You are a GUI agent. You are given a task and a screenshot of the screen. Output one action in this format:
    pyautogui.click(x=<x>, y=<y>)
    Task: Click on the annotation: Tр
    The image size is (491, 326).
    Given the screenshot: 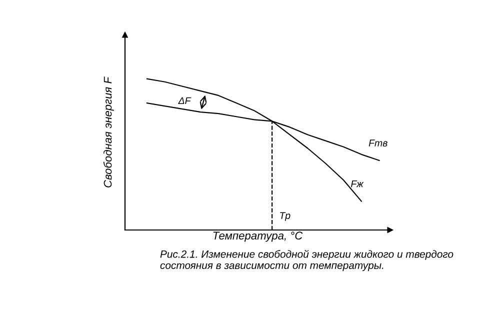 What is the action you would take?
    pyautogui.click(x=285, y=216)
    